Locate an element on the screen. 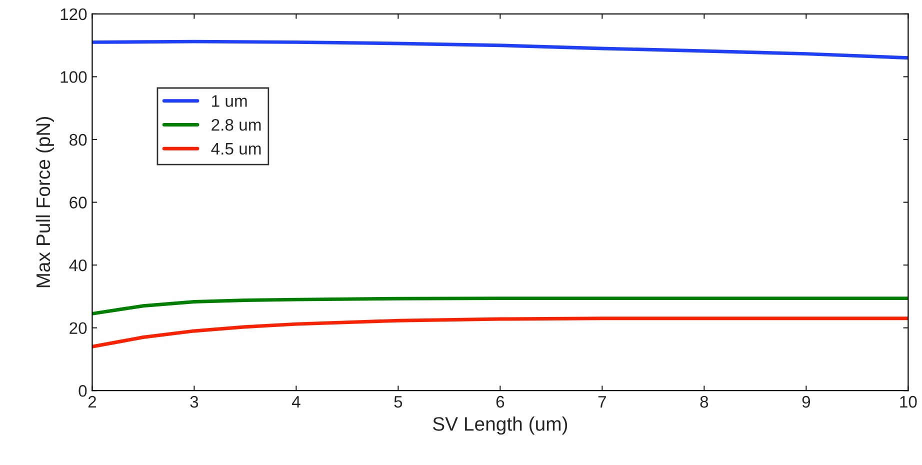 Image resolution: width=922 pixels, height=465 pixels. x-tick-label: 6 is located at coordinates (500, 402).